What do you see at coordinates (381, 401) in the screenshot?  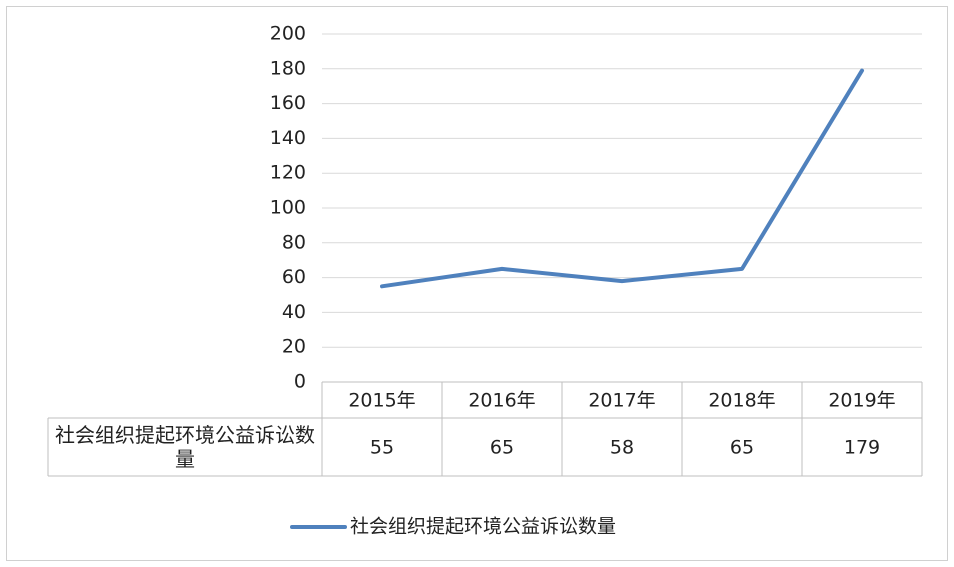 I see `x-tick-label: 2015年` at bounding box center [381, 401].